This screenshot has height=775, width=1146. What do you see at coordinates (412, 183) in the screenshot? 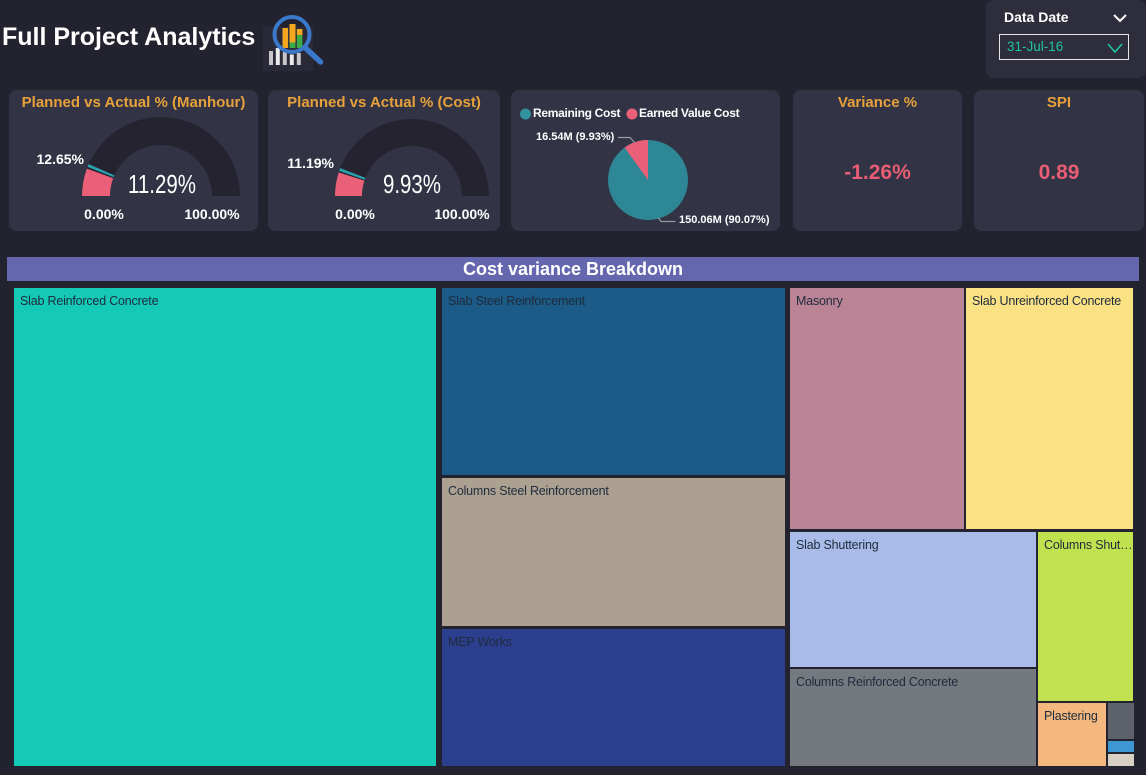
I see `svg-text: 9.93%` at bounding box center [412, 183].